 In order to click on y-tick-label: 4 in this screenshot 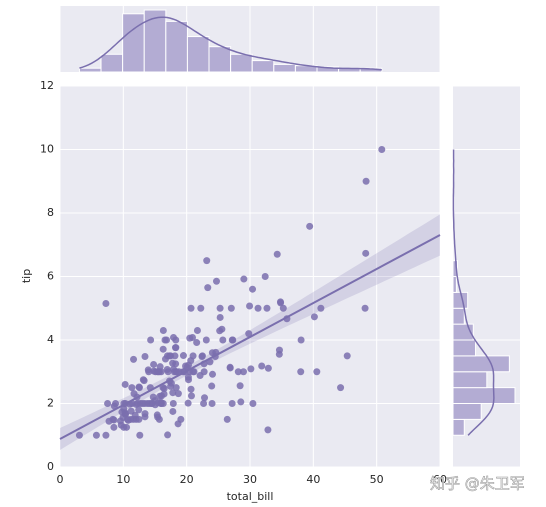, I will do `click(50, 339)`.